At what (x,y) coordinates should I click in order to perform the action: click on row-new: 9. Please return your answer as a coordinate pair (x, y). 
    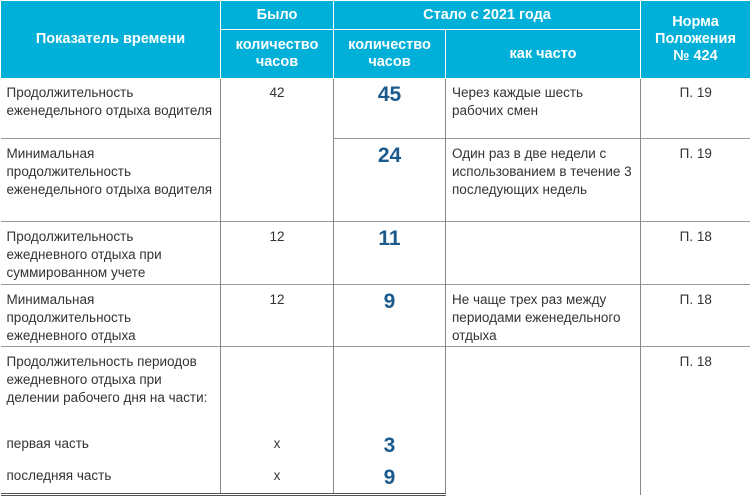
    Looking at the image, I should click on (389, 315).